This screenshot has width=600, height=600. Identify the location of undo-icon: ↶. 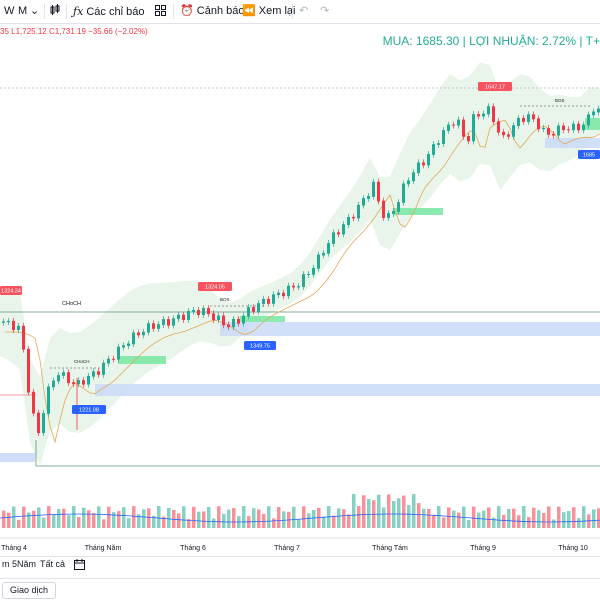
(304, 11).